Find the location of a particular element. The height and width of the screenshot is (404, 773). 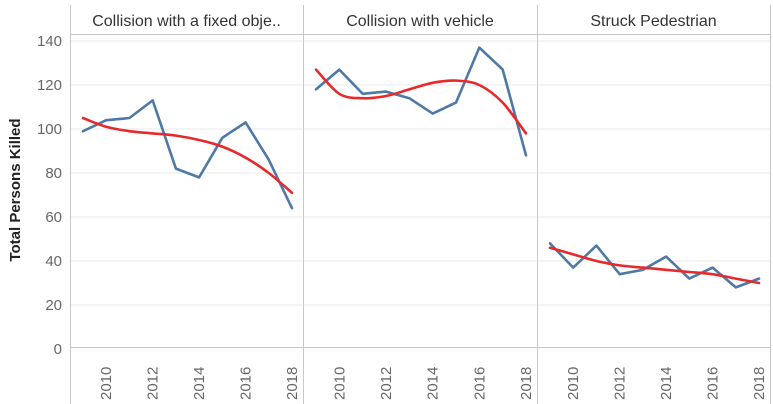

y-tick-label: 60 is located at coordinates (53, 217).